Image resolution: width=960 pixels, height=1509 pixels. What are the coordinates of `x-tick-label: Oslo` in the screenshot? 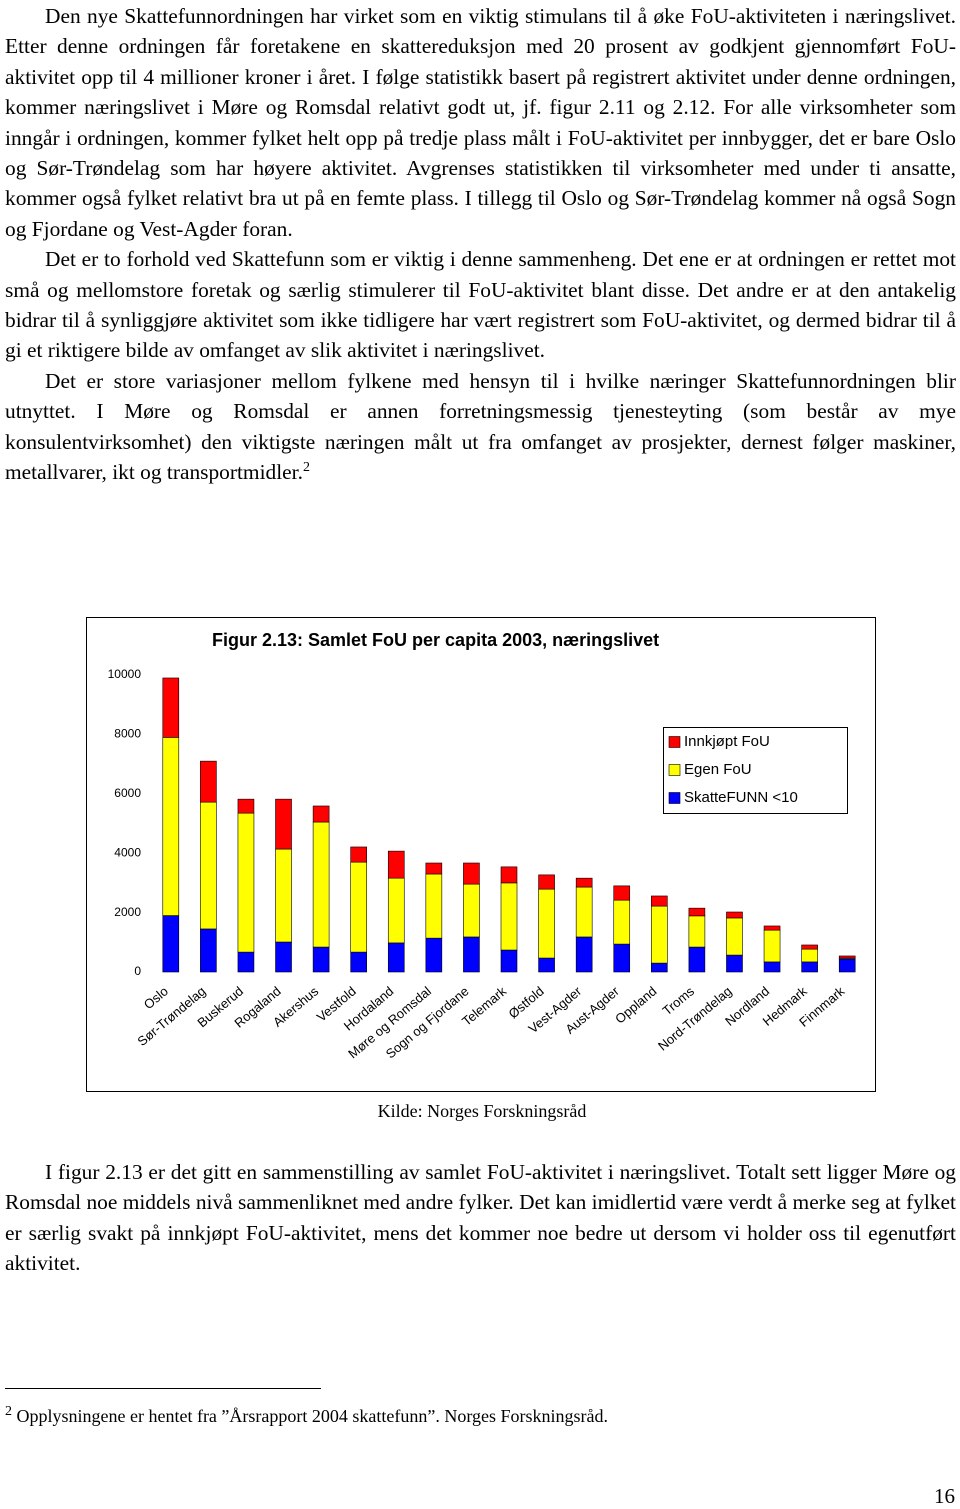 It's located at (156, 997).